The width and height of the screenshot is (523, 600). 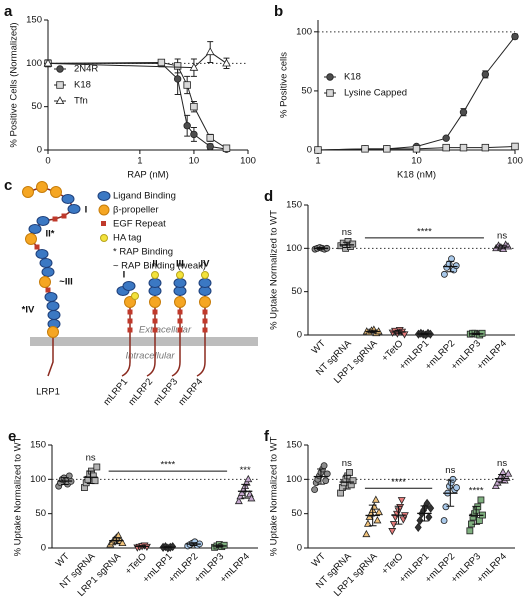 What do you see at coordinates (86, 69) in the screenshot?
I see `legend-label: 2N4R` at bounding box center [86, 69].